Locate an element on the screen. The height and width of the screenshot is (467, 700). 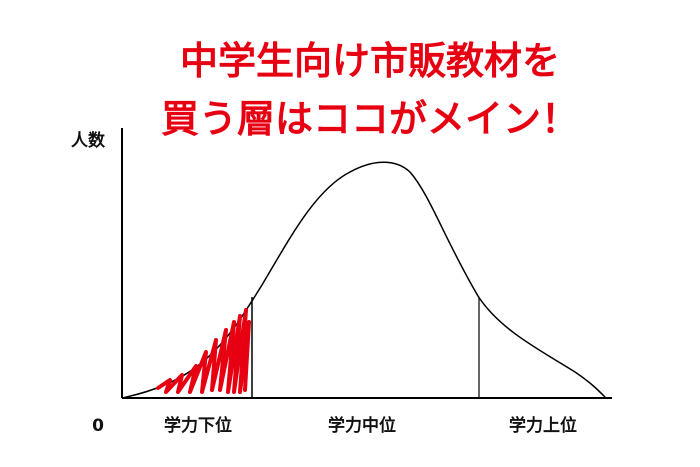
y-axis-label: 人数 is located at coordinates (88, 140).